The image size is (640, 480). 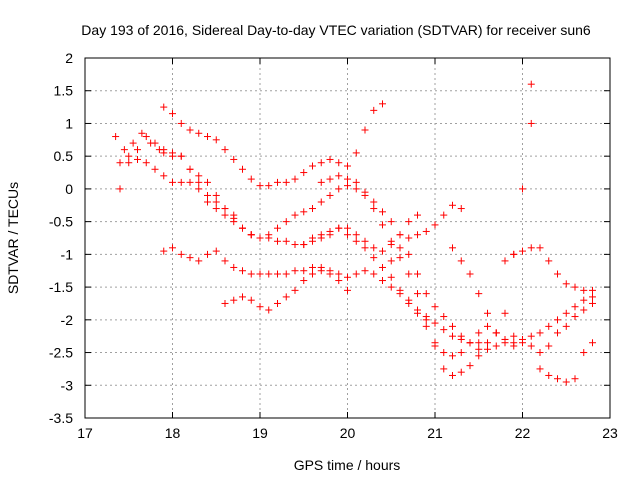 I want to click on y-tick-label: -1.5, so click(x=61, y=287).